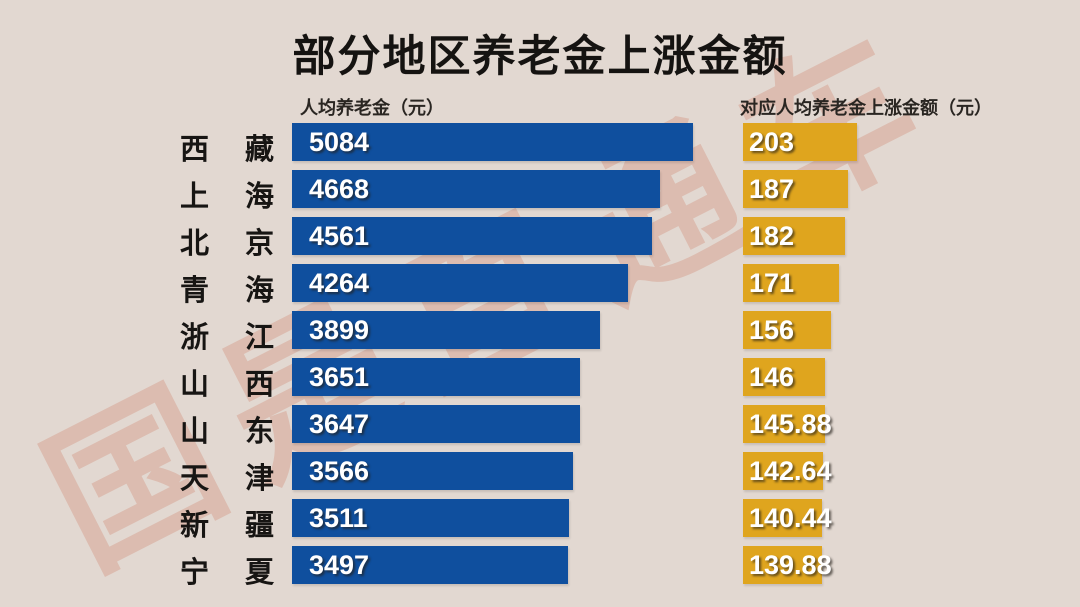 This screenshot has width=1080, height=607. What do you see at coordinates (772, 142) in the screenshot?
I see `increase-value: 203` at bounding box center [772, 142].